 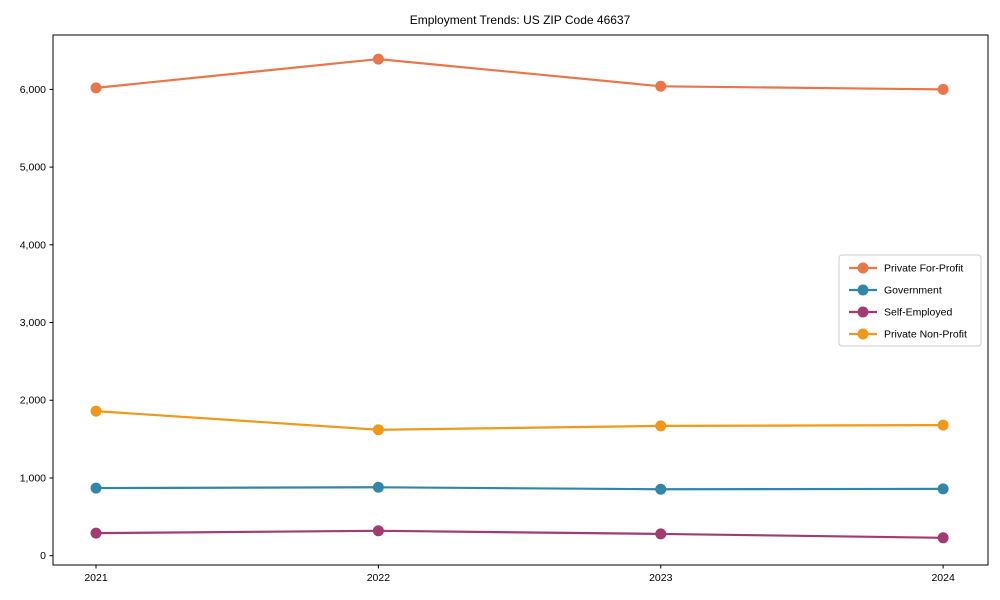 What do you see at coordinates (519, 420) in the screenshot?
I see `series-line-private-non-profit` at bounding box center [519, 420].